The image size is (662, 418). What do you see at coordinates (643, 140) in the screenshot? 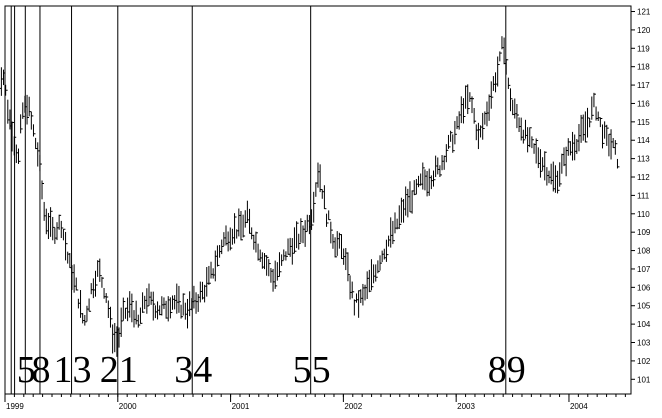
I see `y-tick-label: 114` at bounding box center [643, 140].